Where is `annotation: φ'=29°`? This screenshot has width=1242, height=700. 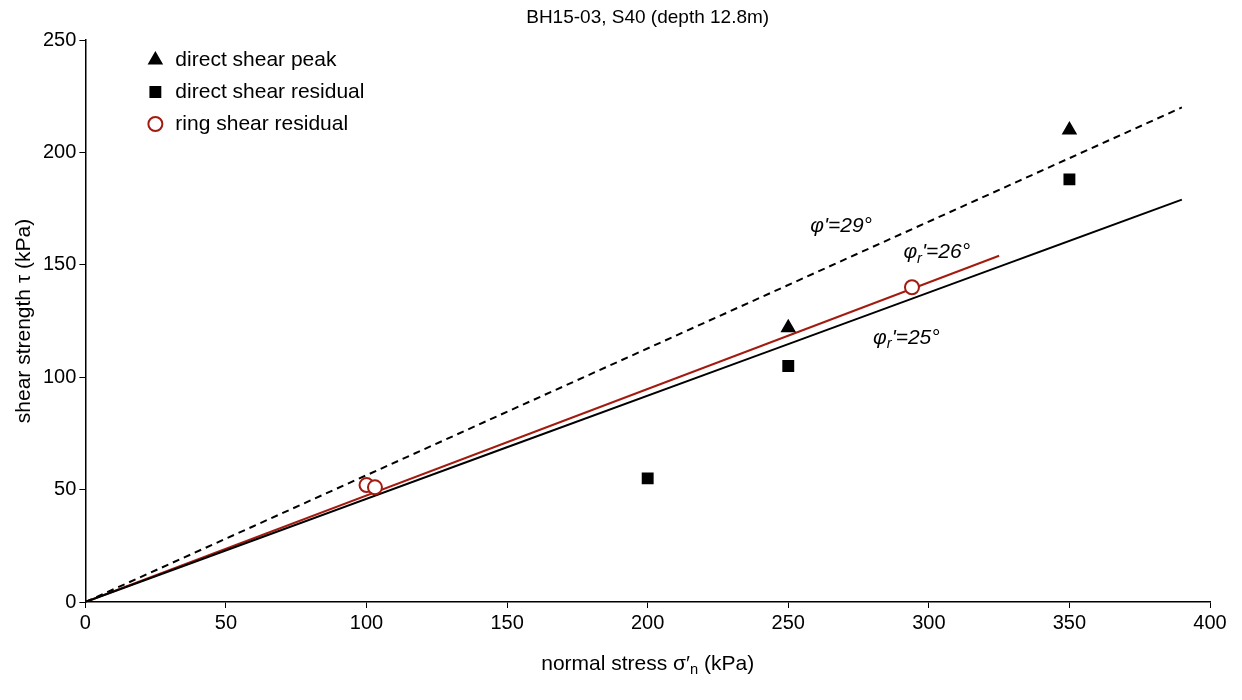
annotation: φ'=29° is located at coordinates (841, 225).